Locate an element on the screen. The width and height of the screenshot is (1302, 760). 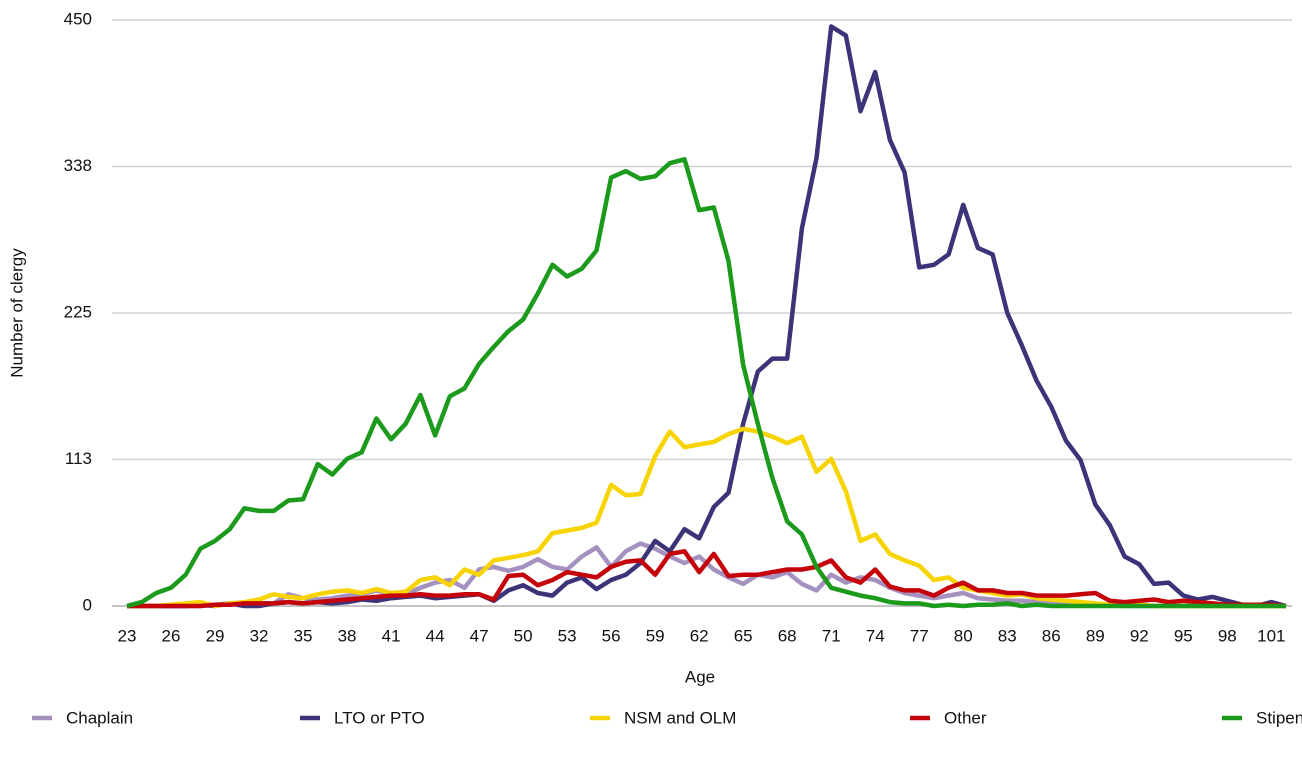
legend-label: Stipendiary is located at coordinates (1279, 717).